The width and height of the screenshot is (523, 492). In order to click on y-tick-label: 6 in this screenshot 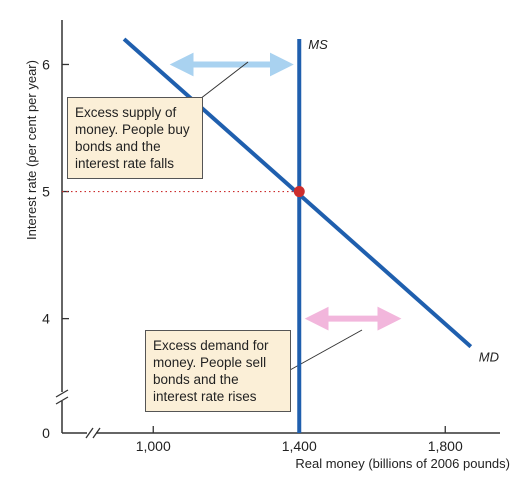, I will do `click(46, 64)`.